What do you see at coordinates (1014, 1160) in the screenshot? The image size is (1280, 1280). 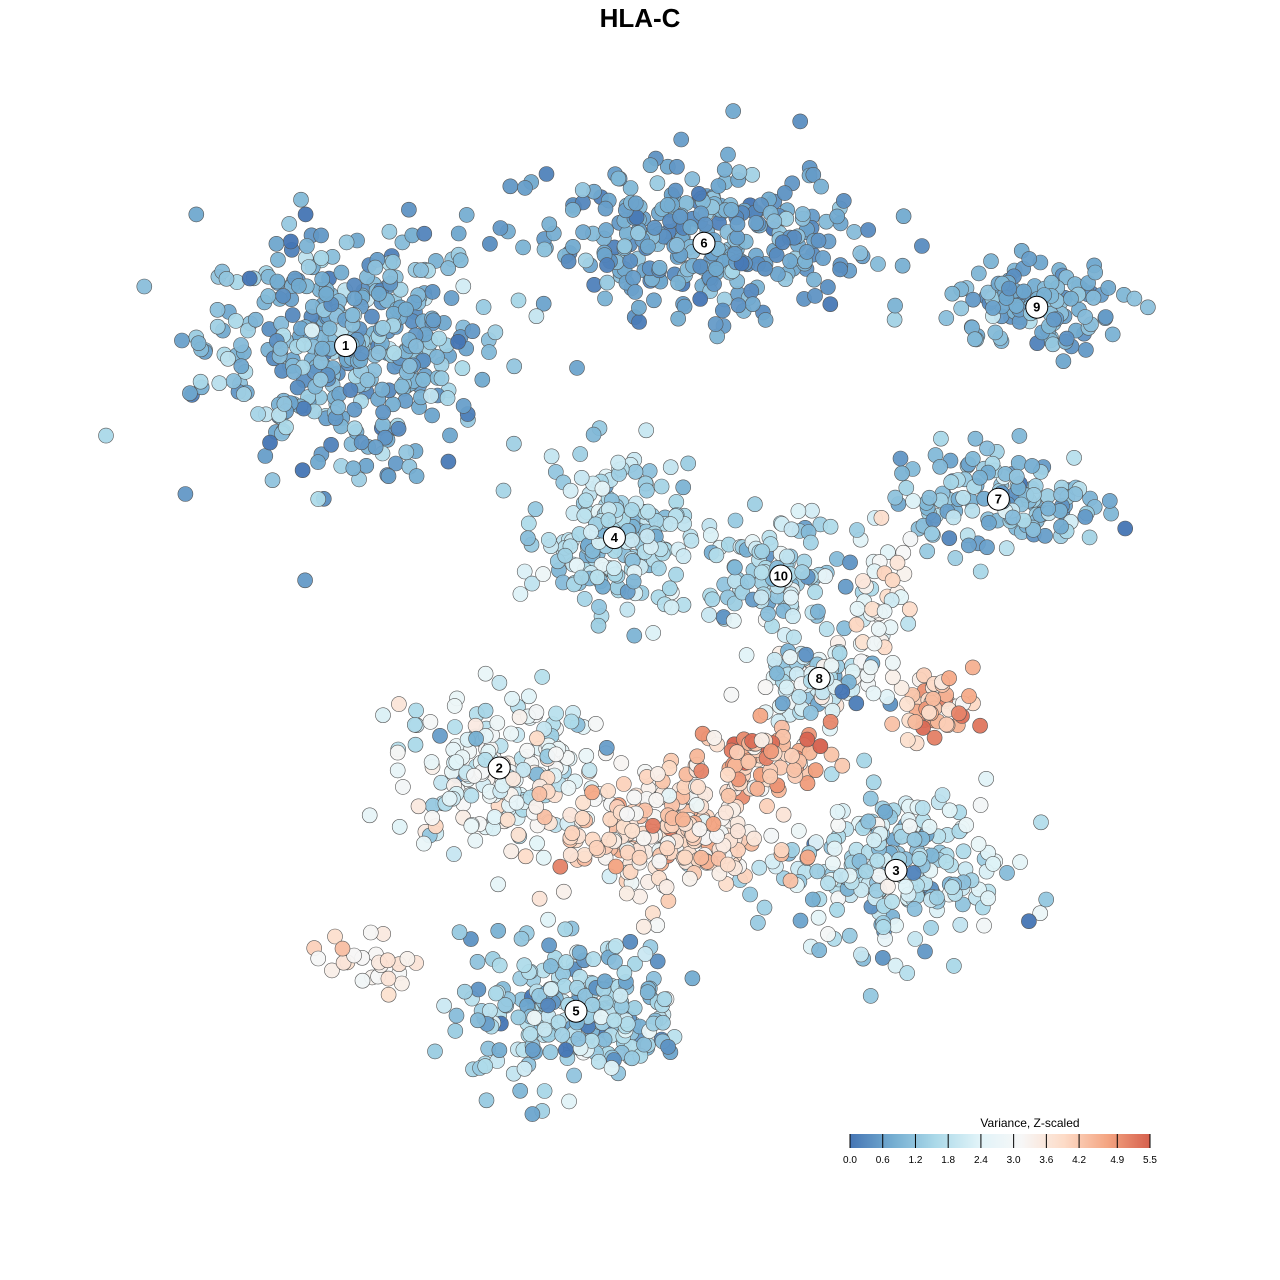 I see `colorbar-tick-label: 3.0` at bounding box center [1014, 1160].